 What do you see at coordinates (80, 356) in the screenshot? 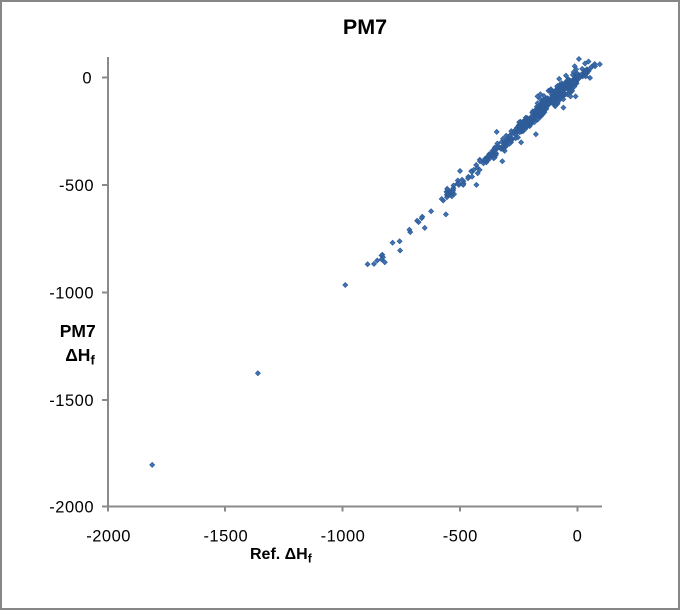
I see `svg-text: ΔHf` at bounding box center [80, 356].